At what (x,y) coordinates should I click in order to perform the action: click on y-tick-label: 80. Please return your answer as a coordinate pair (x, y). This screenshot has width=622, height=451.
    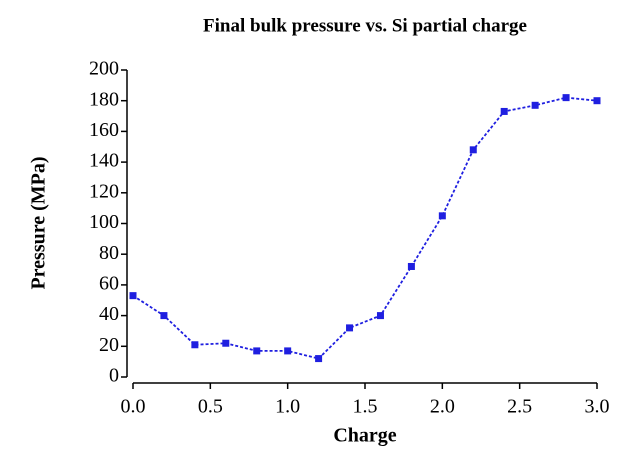
    Looking at the image, I should click on (109, 253).